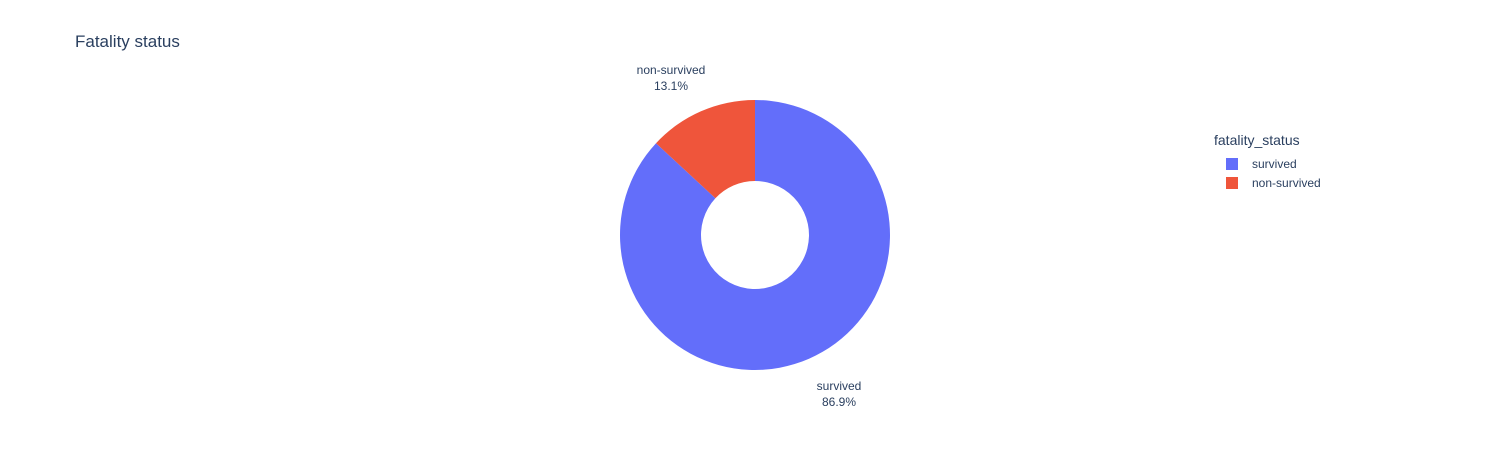 Image resolution: width=1504 pixels, height=450 pixels. Describe the element at coordinates (1257, 140) in the screenshot. I see `legend-title: fatality_status` at that location.